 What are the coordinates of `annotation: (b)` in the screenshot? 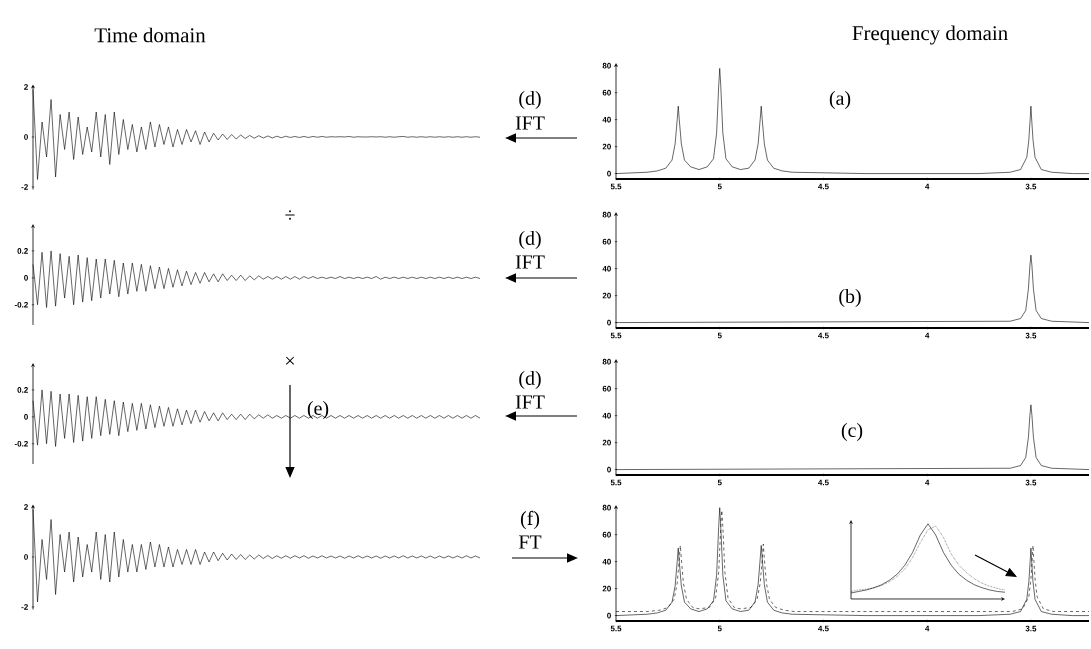 It's located at (850, 298).